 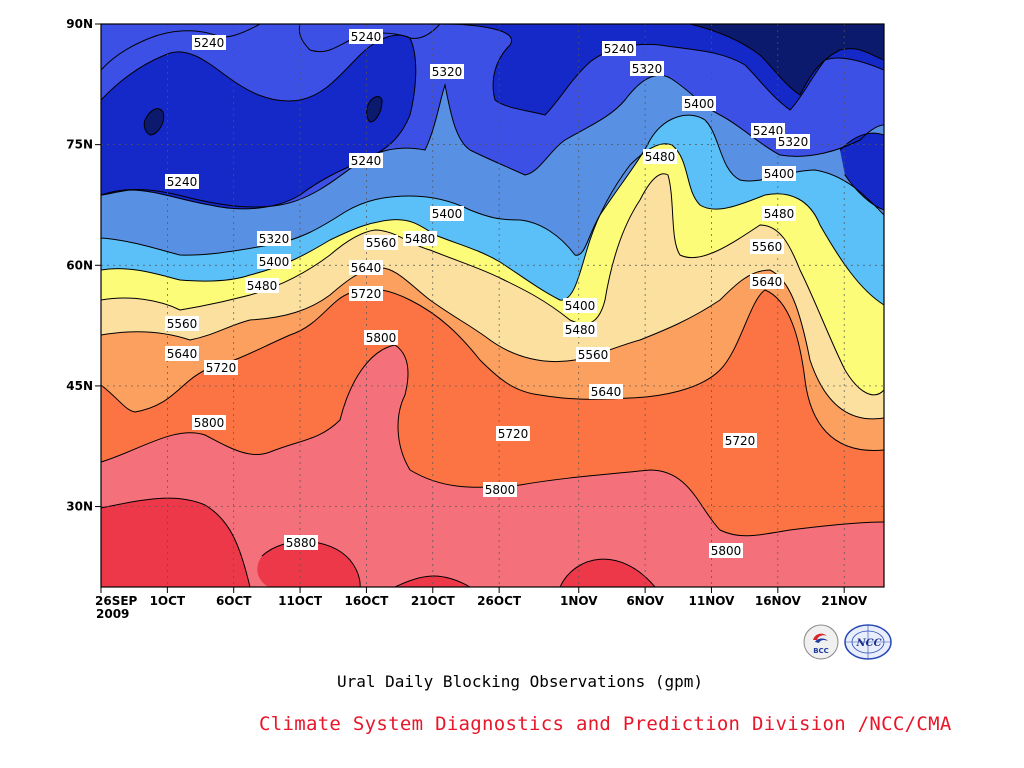 What do you see at coordinates (234, 601) in the screenshot?
I see `x-tick-label: 6OCT` at bounding box center [234, 601].